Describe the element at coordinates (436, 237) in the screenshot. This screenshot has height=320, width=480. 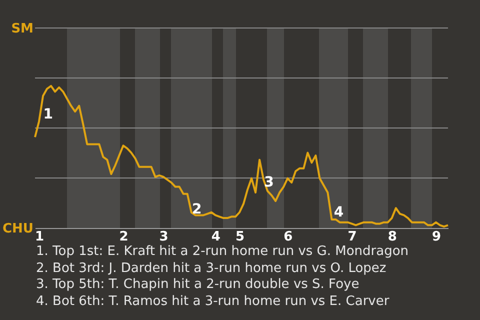
I see `x-tick-label: 9` at that location.